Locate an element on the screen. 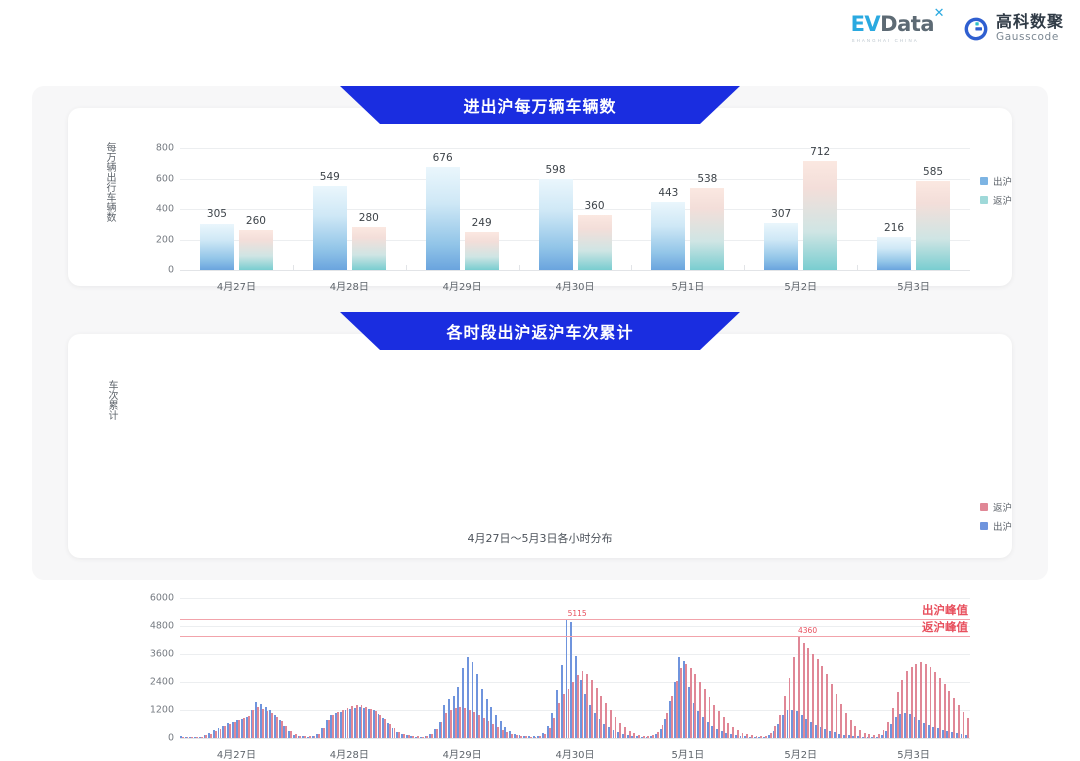  gausscode-en-name: Gausscode is located at coordinates (1027, 37).